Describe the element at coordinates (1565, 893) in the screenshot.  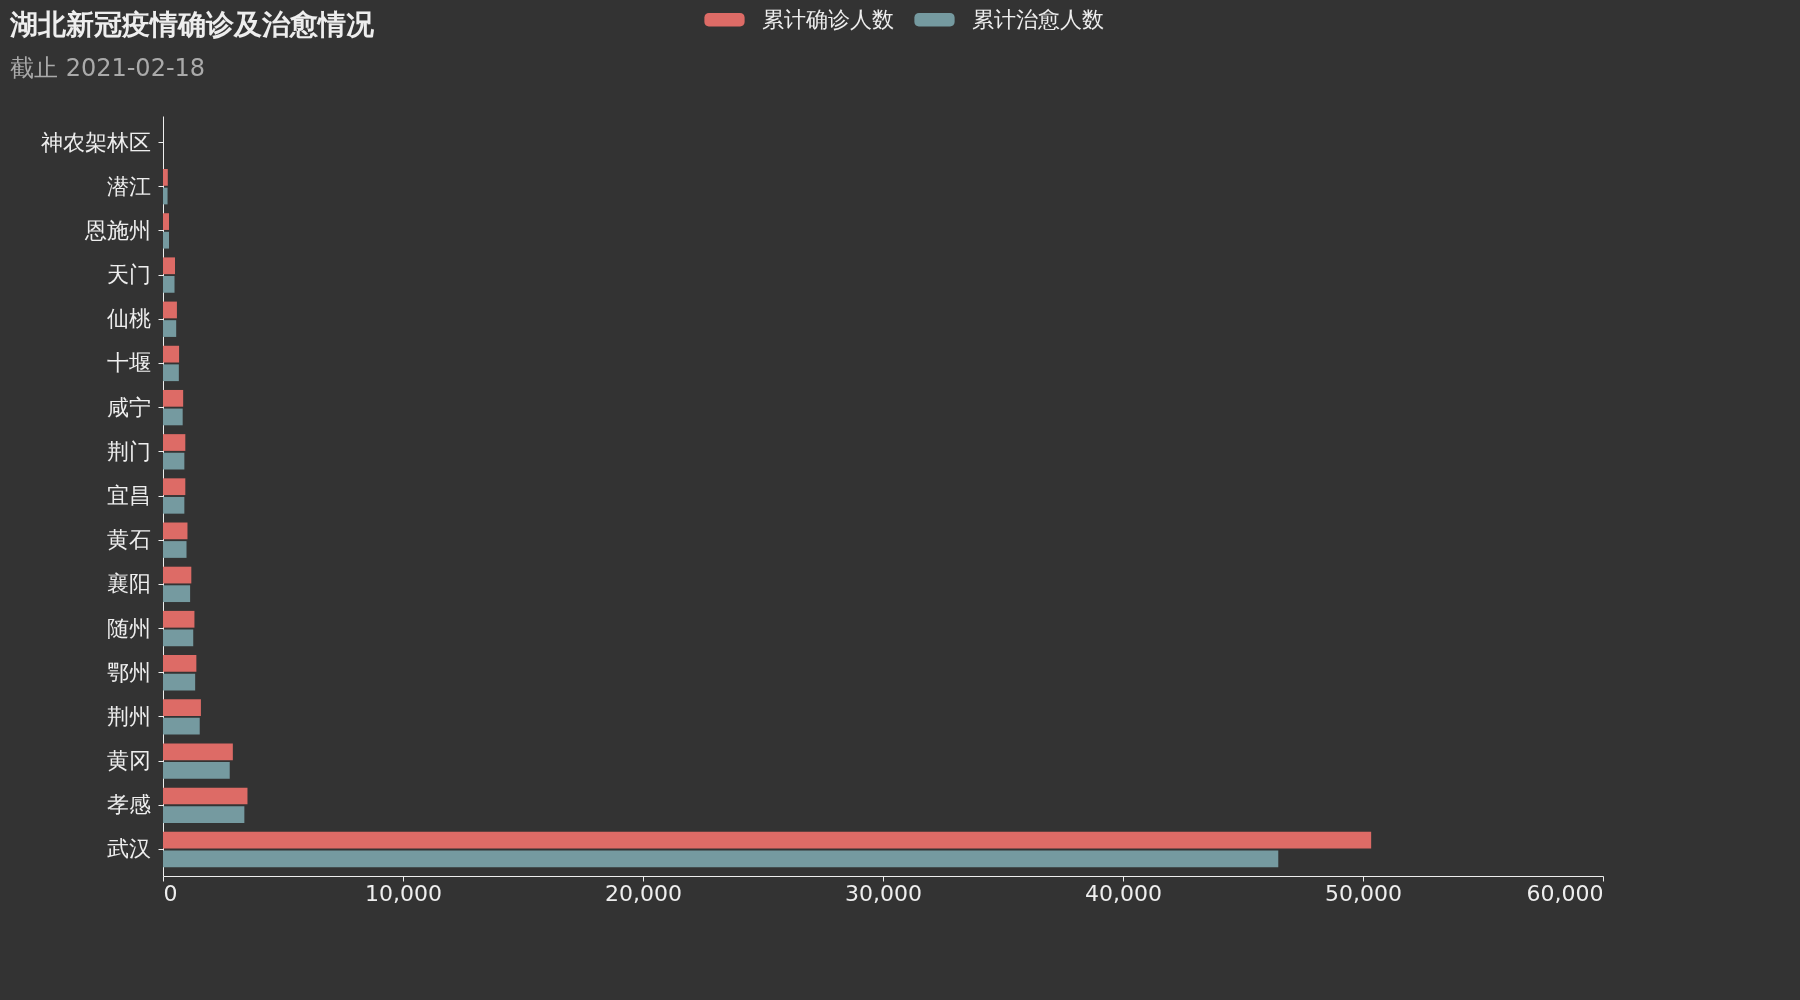
I see `x-tick-label: 60,000` at that location.